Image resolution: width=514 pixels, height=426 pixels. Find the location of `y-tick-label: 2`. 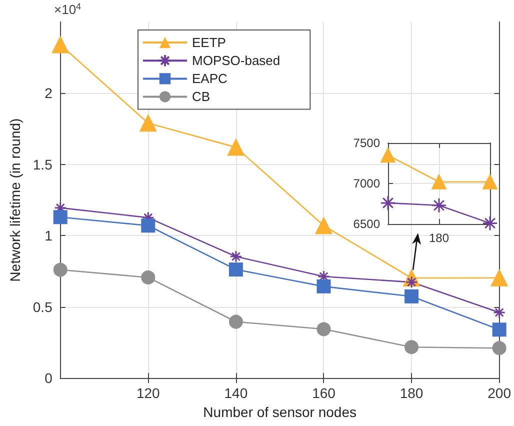

y-tick-label: 2 is located at coordinates (48, 93).